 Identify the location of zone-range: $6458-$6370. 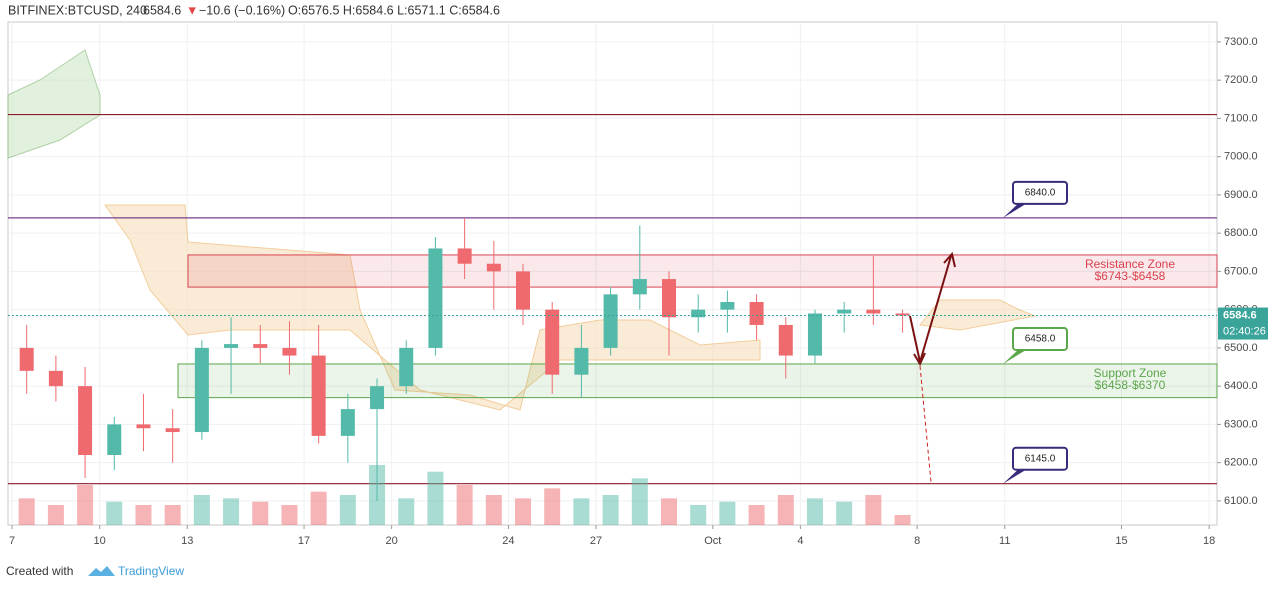
(1130, 385).